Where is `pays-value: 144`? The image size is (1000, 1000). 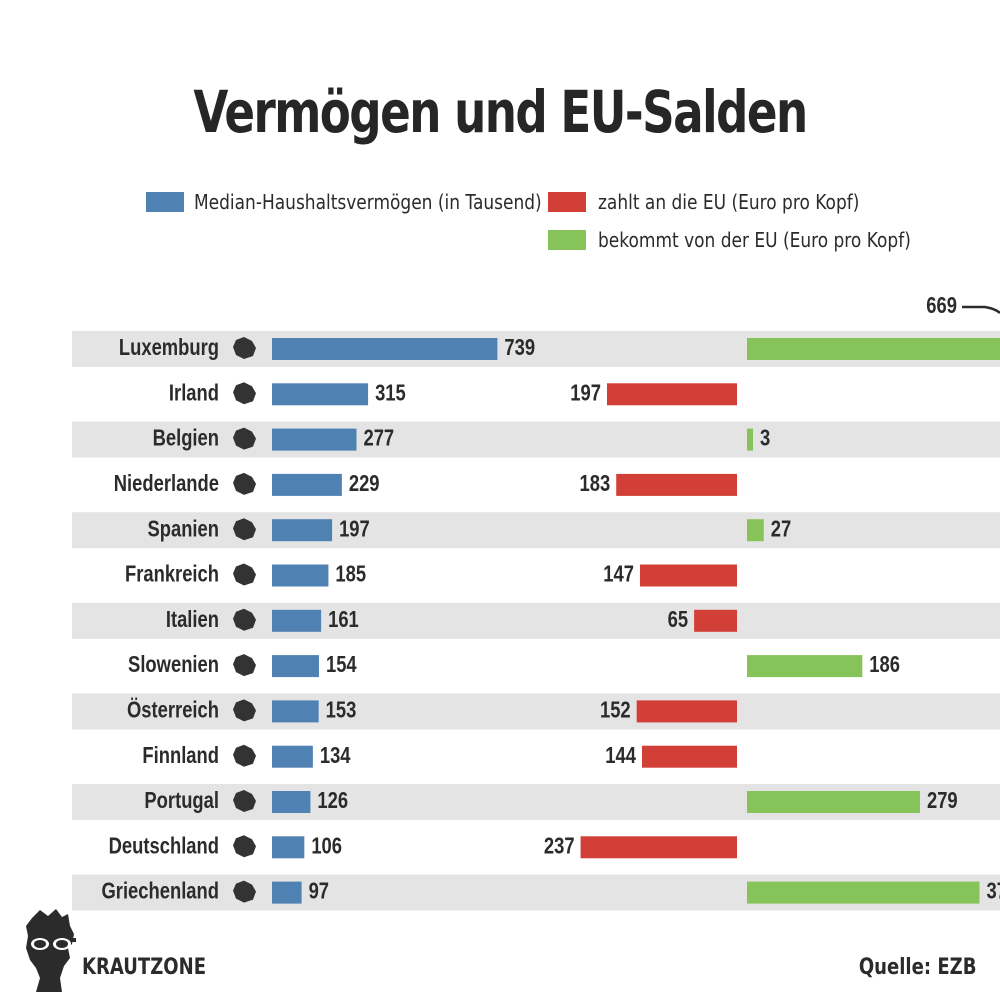
pays-value: 144 is located at coordinates (620, 755).